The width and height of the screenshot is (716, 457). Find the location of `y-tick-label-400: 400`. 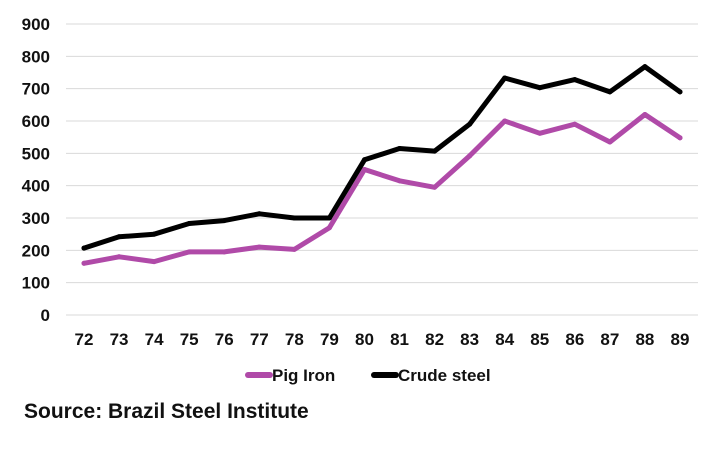

y-tick-label-400: 400 is located at coordinates (36, 186).